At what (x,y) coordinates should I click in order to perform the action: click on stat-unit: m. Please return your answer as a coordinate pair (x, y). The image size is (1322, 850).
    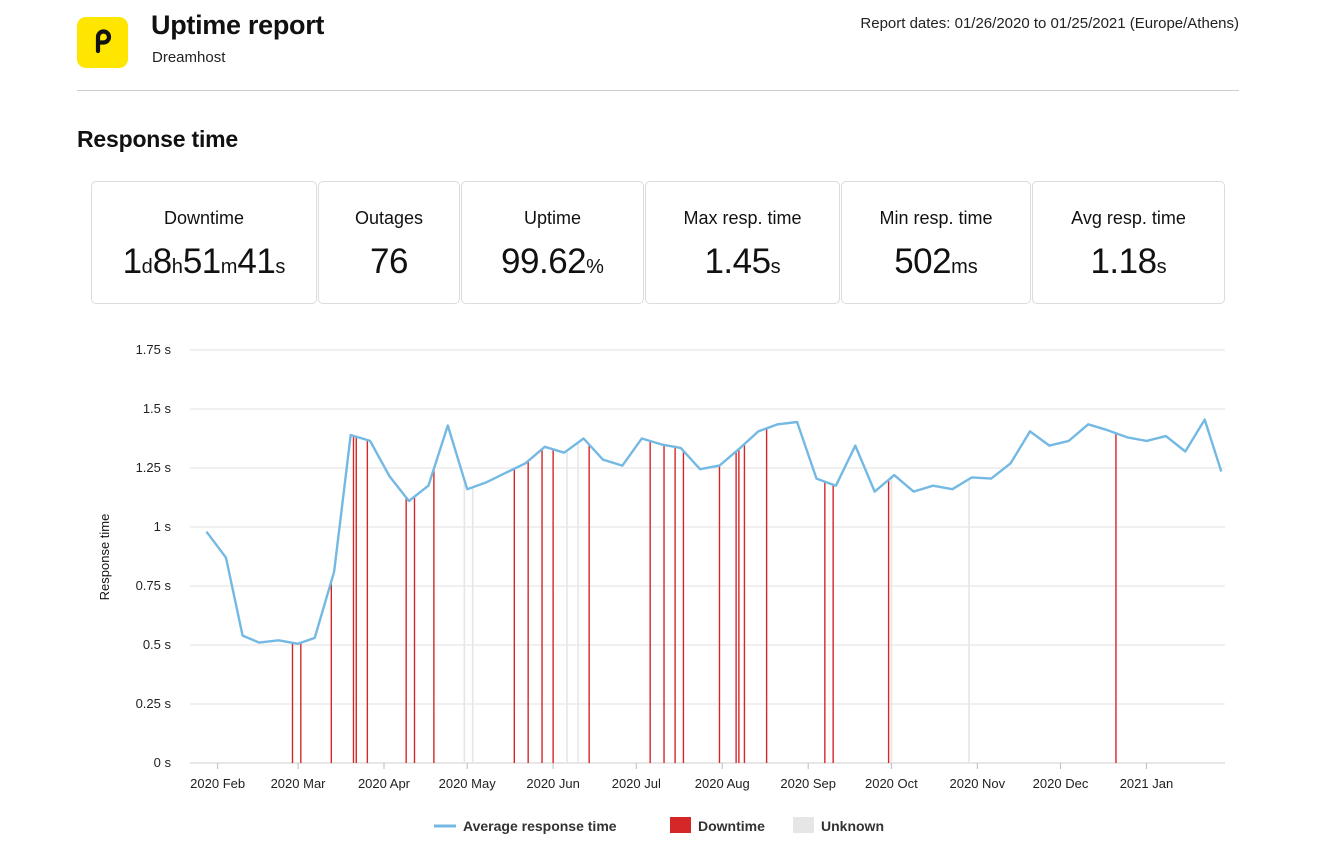
    Looking at the image, I should click on (229, 267).